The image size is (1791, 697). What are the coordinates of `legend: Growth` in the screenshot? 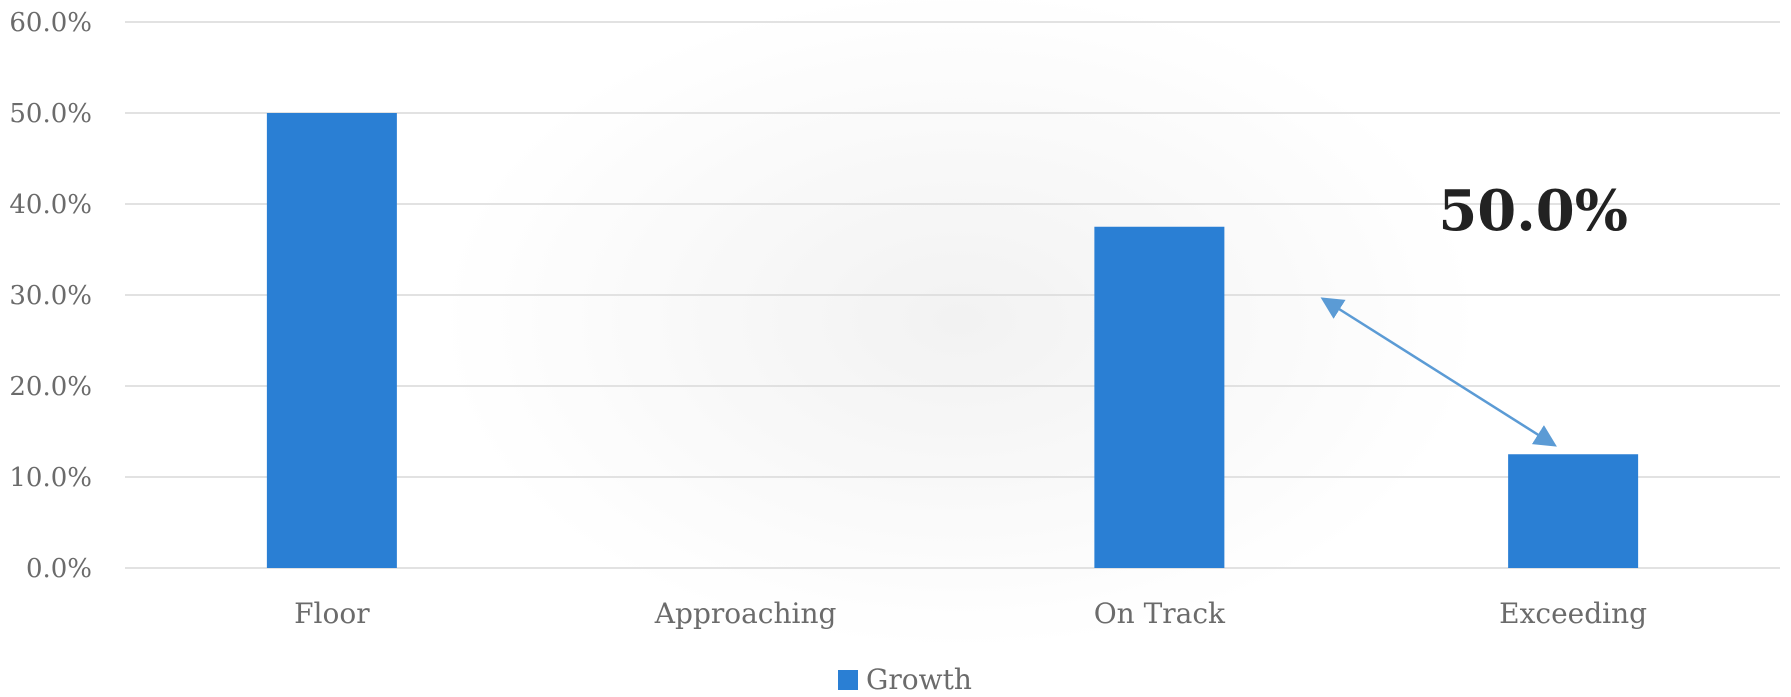 It's located at (905, 679).